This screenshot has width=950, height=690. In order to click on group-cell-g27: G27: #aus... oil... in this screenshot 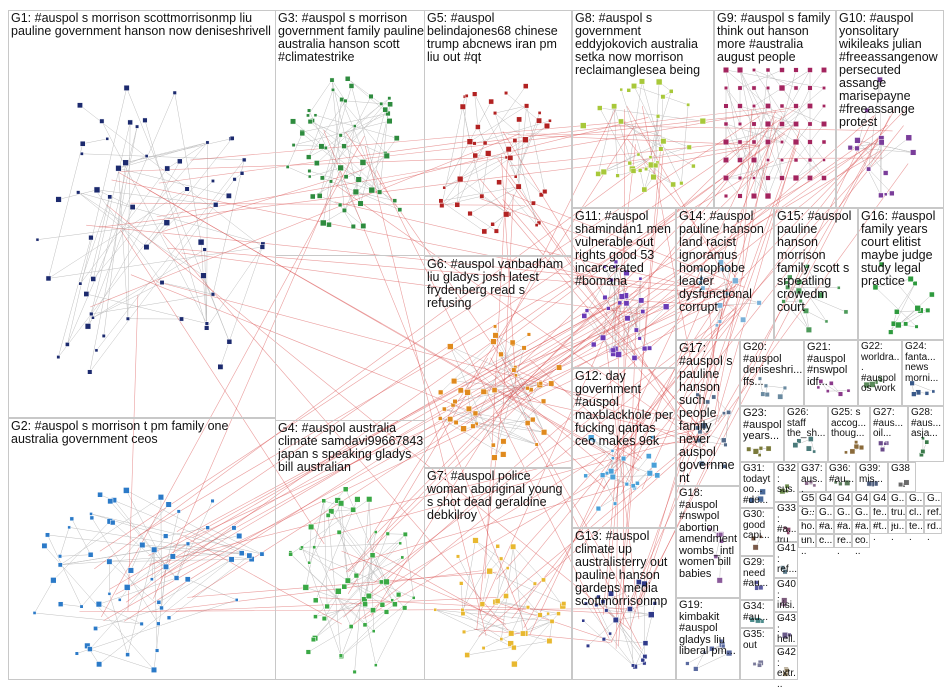, I will do `click(889, 434)`.